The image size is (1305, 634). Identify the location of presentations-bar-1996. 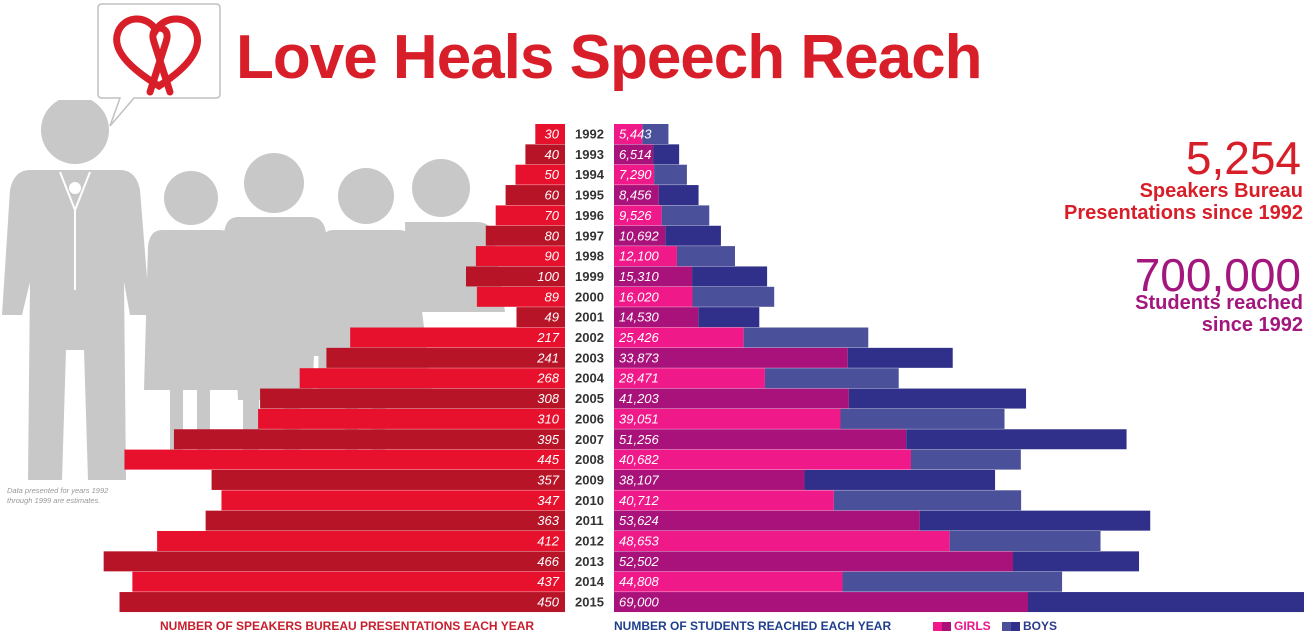
(530, 215).